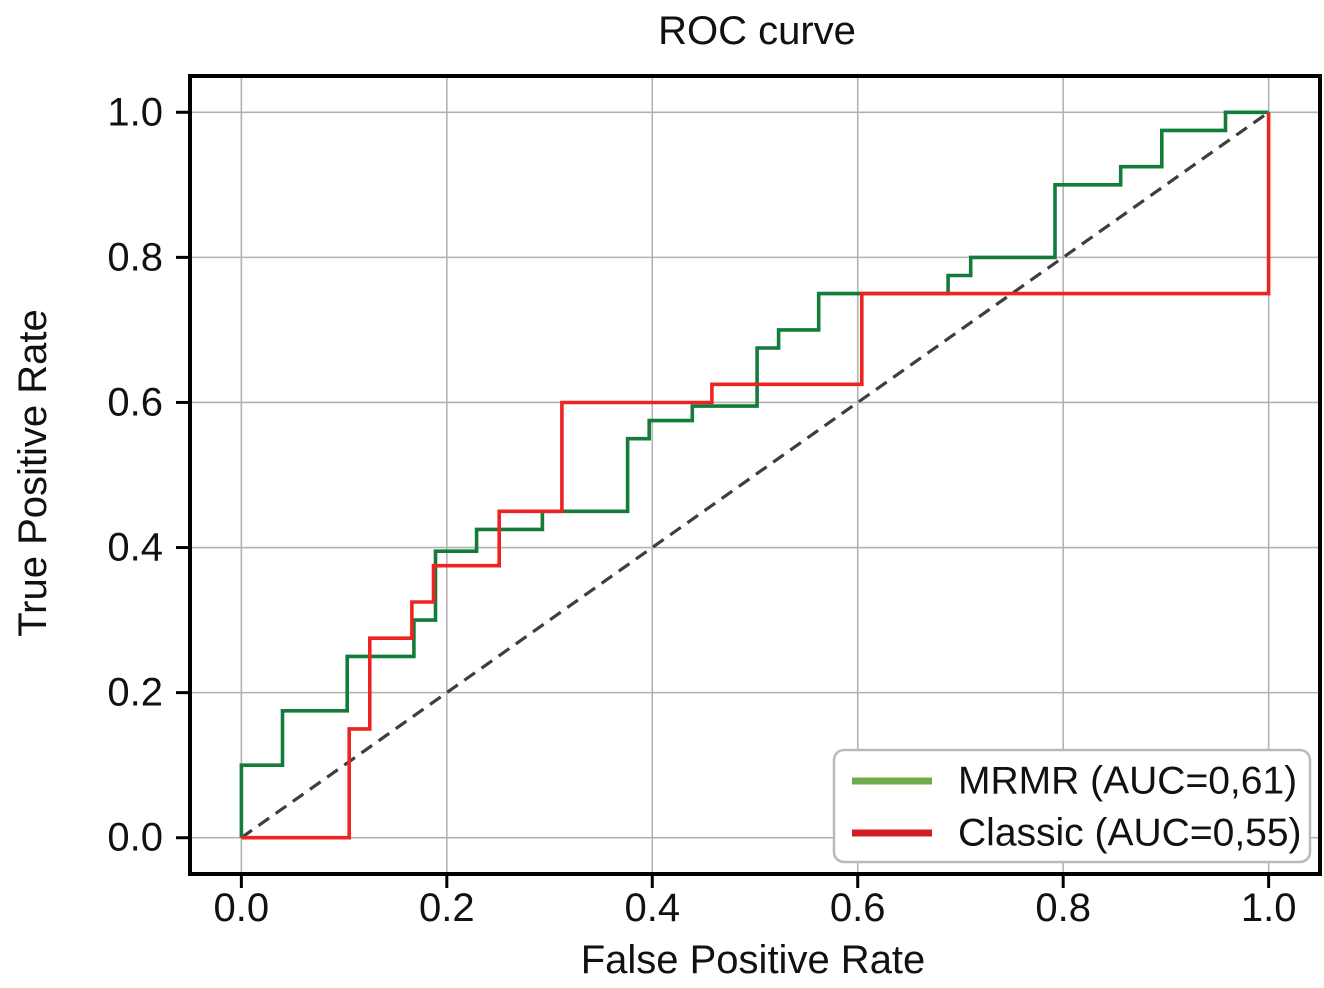 This screenshot has width=1324, height=988. I want to click on legend: MRMR (AUC=0,61) Classic (AUC=0,55), so click(1072, 806).